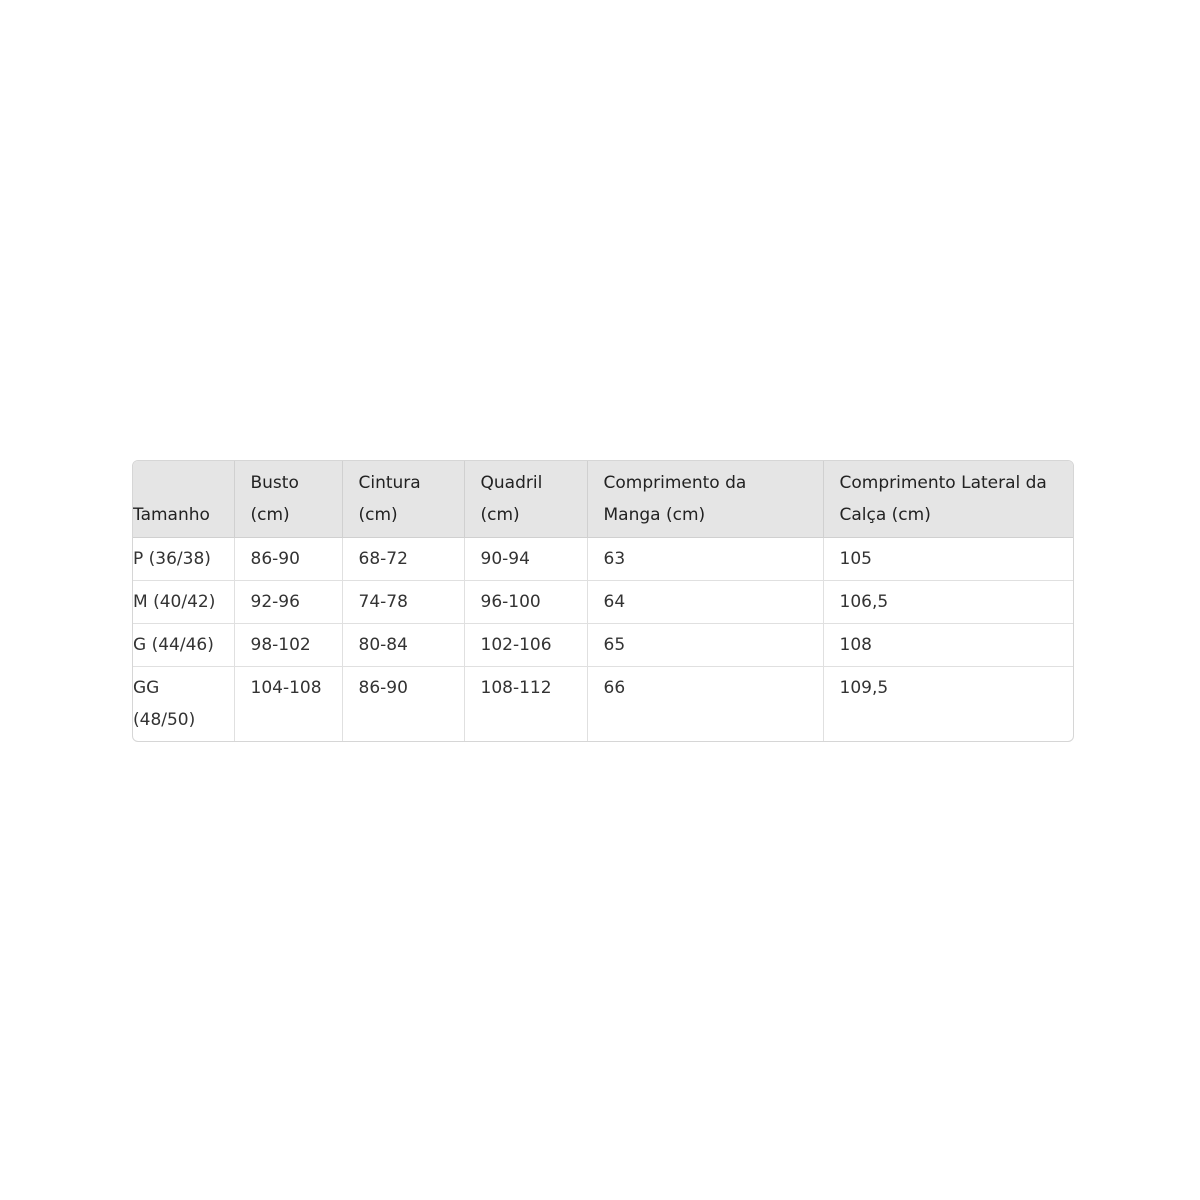 The height and width of the screenshot is (1200, 1200). What do you see at coordinates (948, 602) in the screenshot?
I see `cell: 106,5` at bounding box center [948, 602].